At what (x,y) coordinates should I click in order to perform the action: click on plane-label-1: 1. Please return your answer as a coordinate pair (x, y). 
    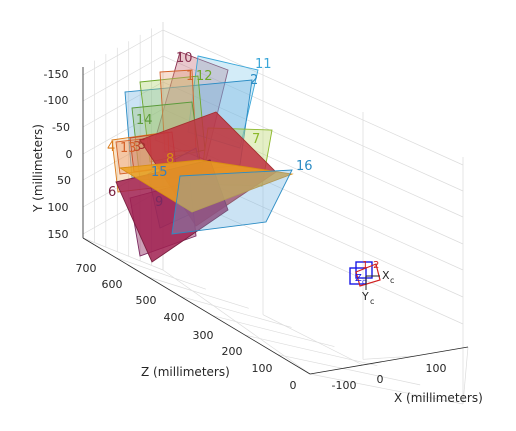
    Looking at the image, I should click on (190, 76).